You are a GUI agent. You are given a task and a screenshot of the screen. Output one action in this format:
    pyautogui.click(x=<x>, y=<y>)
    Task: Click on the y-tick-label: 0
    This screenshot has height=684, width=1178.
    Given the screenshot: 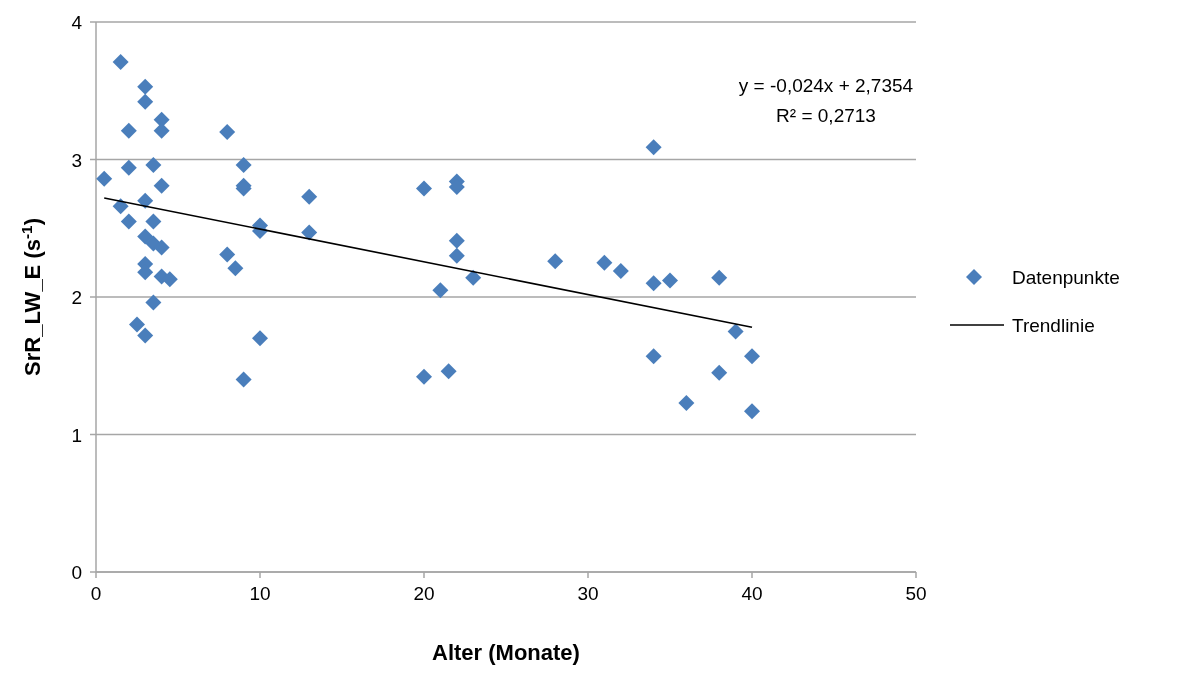 What is the action you would take?
    pyautogui.click(x=76, y=572)
    